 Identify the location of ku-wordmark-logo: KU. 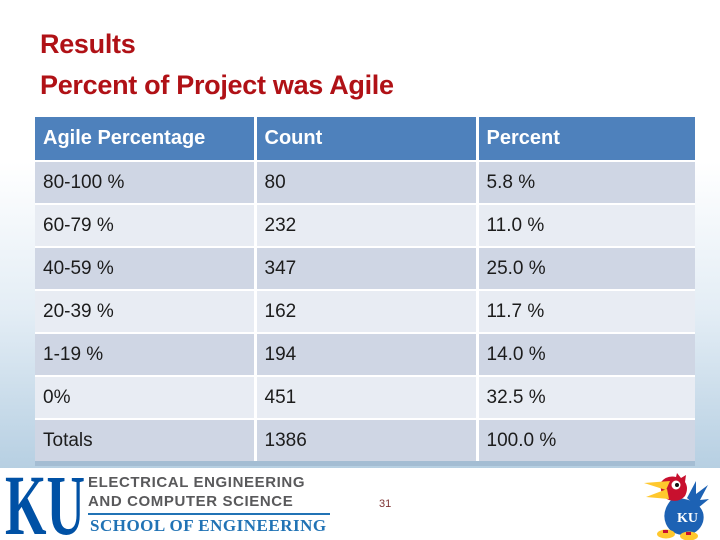
(45, 504).